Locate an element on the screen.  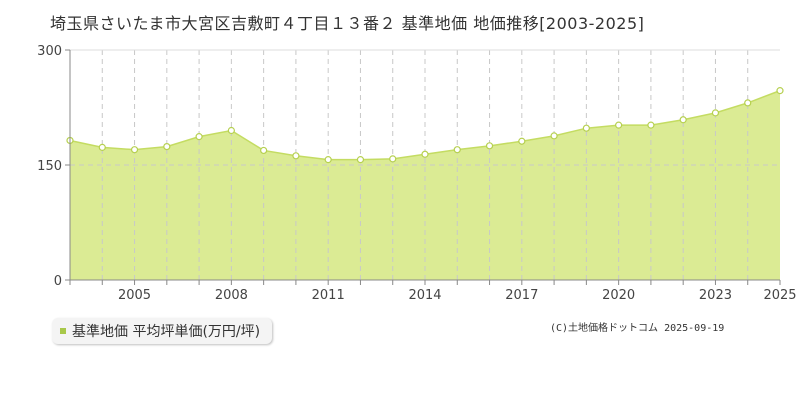
data-point-2008 is located at coordinates (231, 130).